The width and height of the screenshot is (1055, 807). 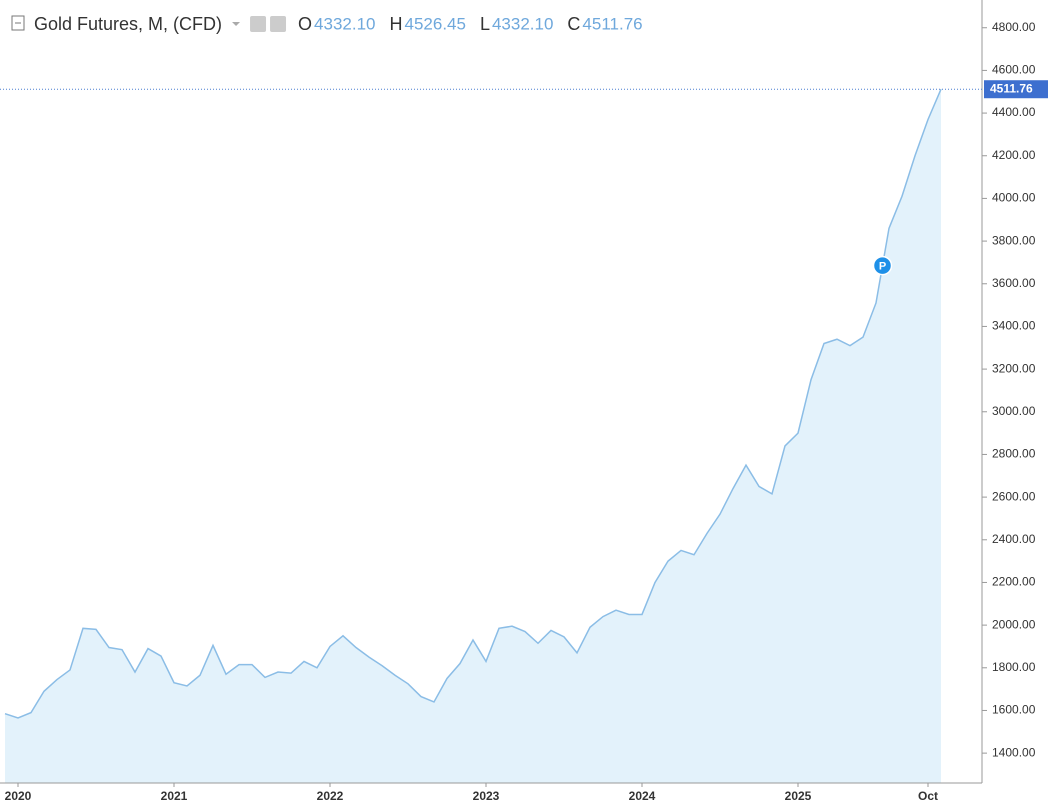 What do you see at coordinates (1014, 411) in the screenshot?
I see `y-tick-label: 3000.00` at bounding box center [1014, 411].